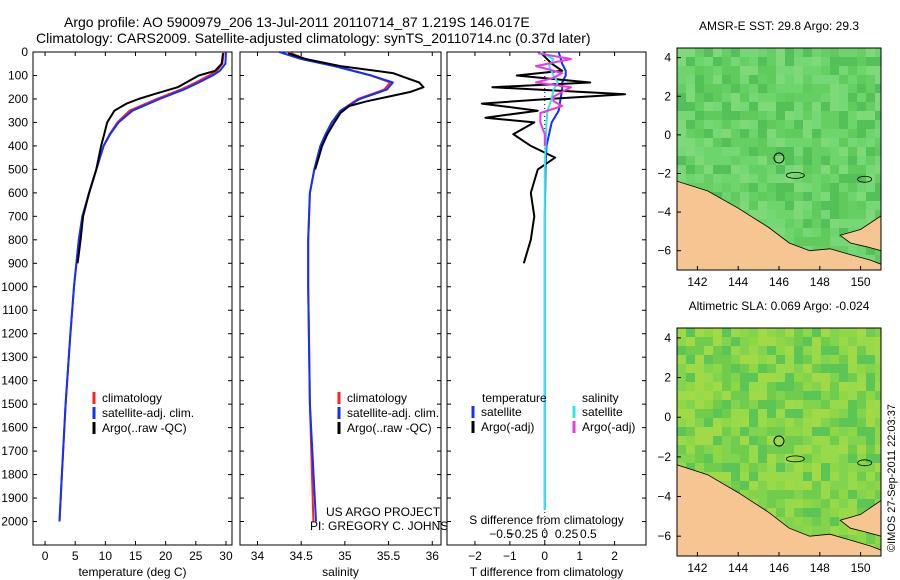  Describe the element at coordinates (664, 251) in the screenshot. I see `sst_map-ytick-label: −6` at that location.